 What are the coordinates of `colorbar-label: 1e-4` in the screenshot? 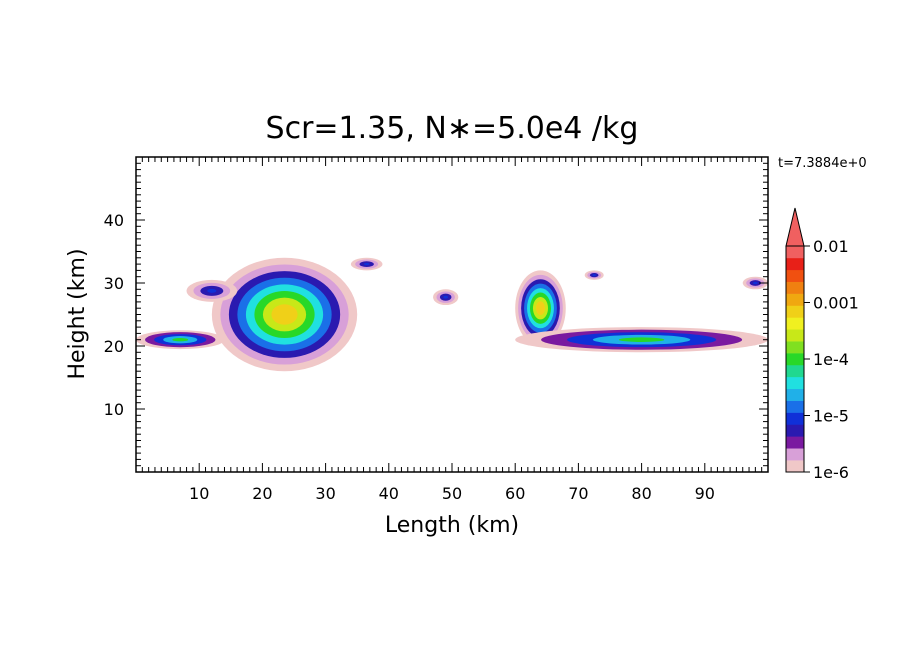 It's located at (831, 359).